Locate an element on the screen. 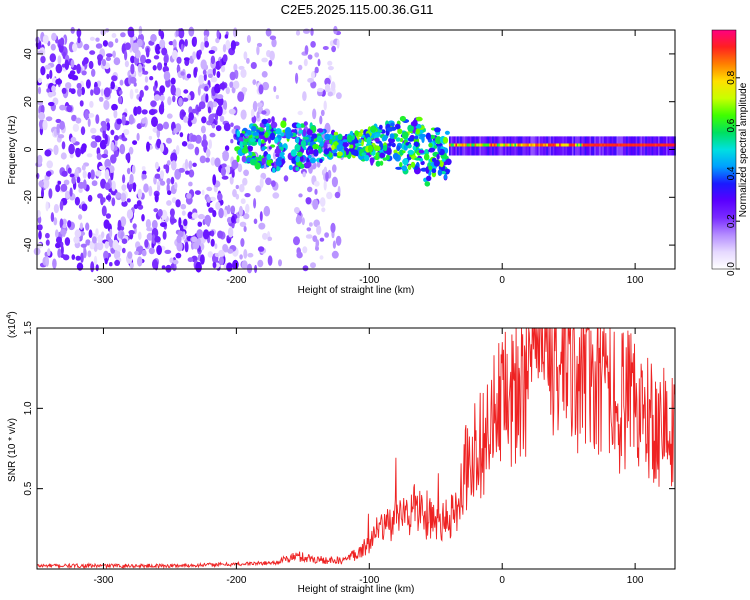  x-tick-label: -300 is located at coordinates (103, 580).